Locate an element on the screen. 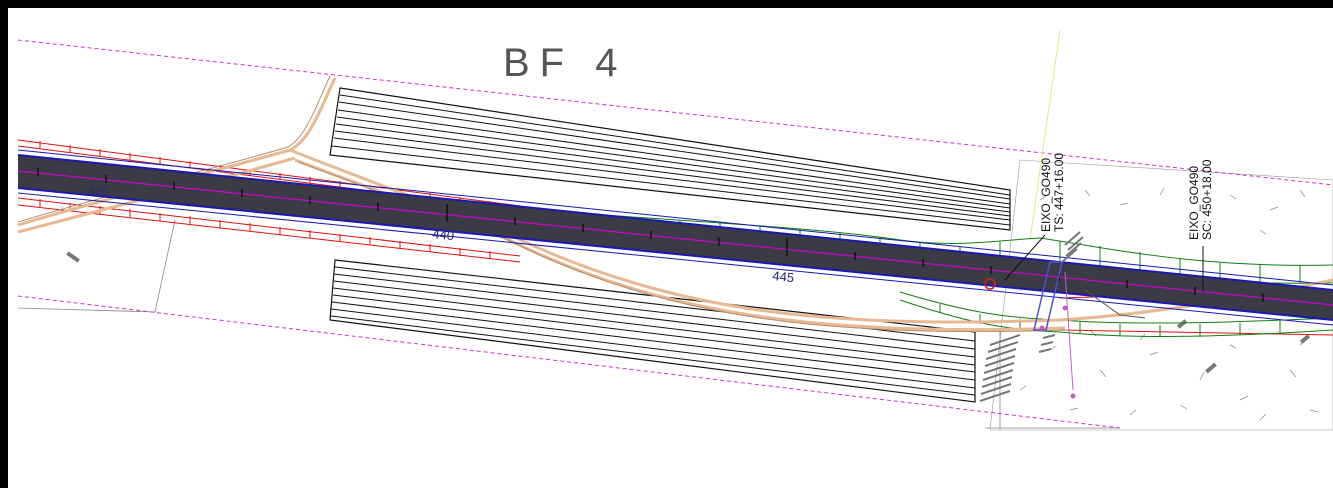 The height and width of the screenshot is (488, 1333). station-label-435: 435 is located at coordinates (99, 191).